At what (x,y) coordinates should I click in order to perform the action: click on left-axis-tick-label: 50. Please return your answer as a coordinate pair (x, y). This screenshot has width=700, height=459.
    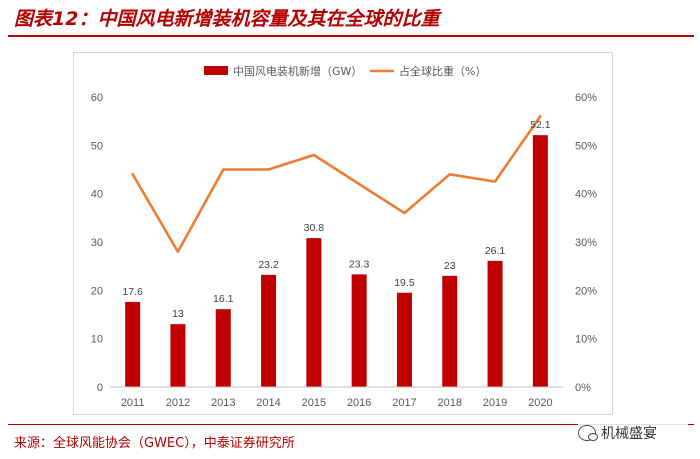
    Looking at the image, I should click on (97, 146).